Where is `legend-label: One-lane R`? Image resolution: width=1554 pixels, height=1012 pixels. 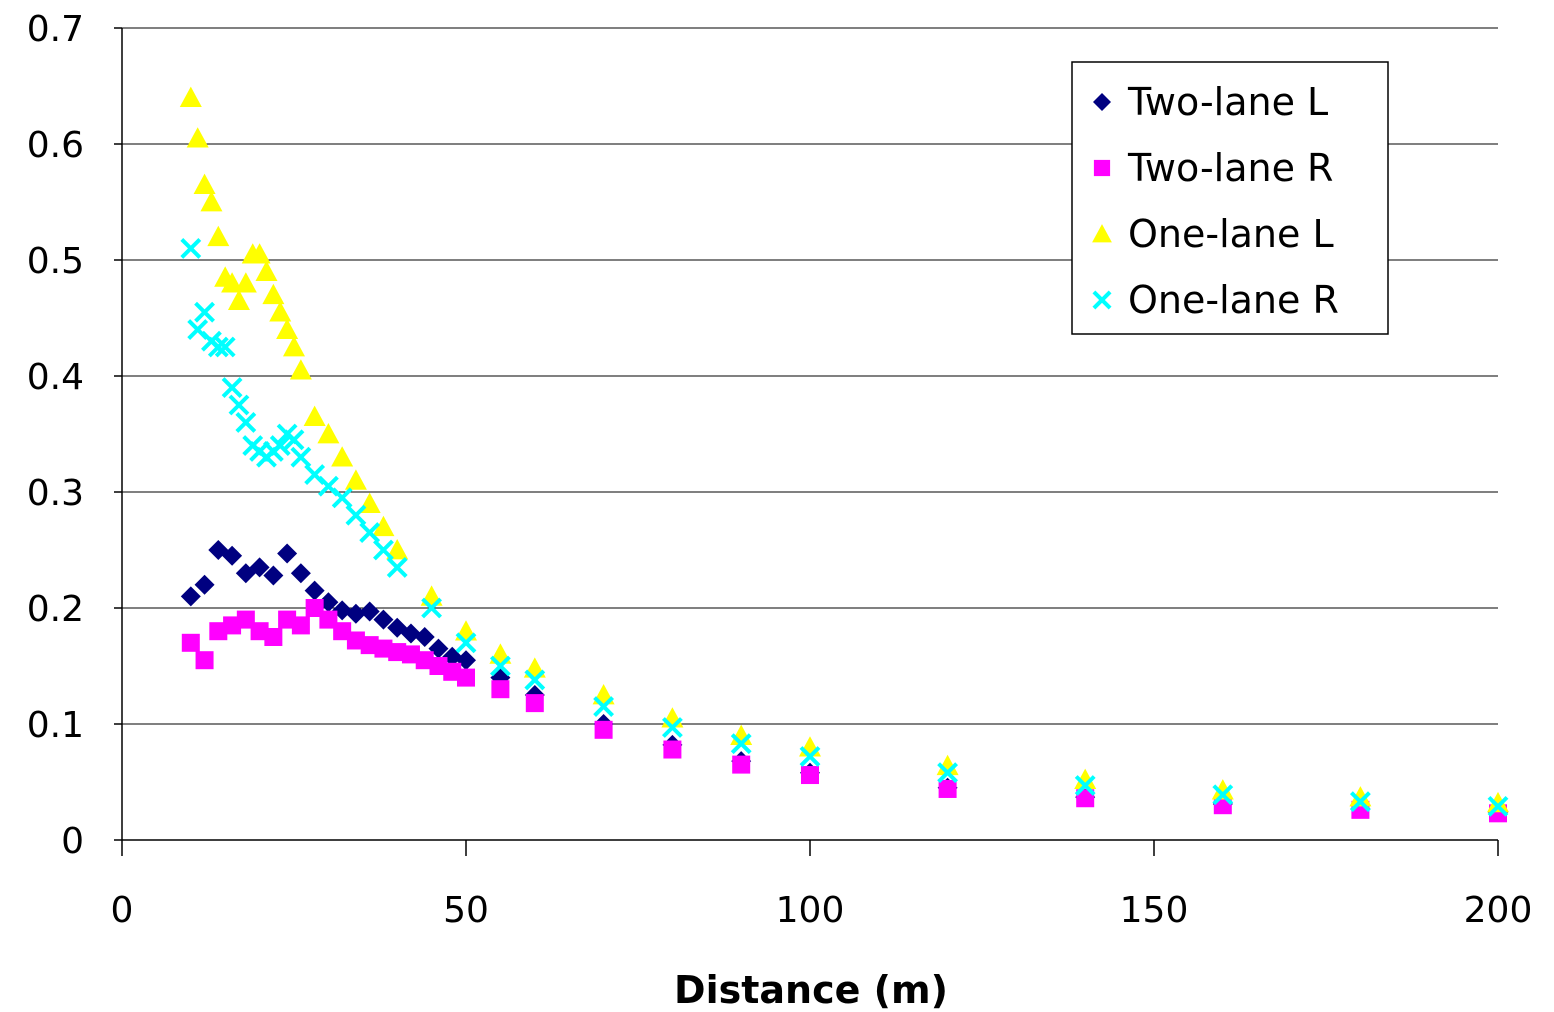
legend-label: One-lane R is located at coordinates (1233, 300).